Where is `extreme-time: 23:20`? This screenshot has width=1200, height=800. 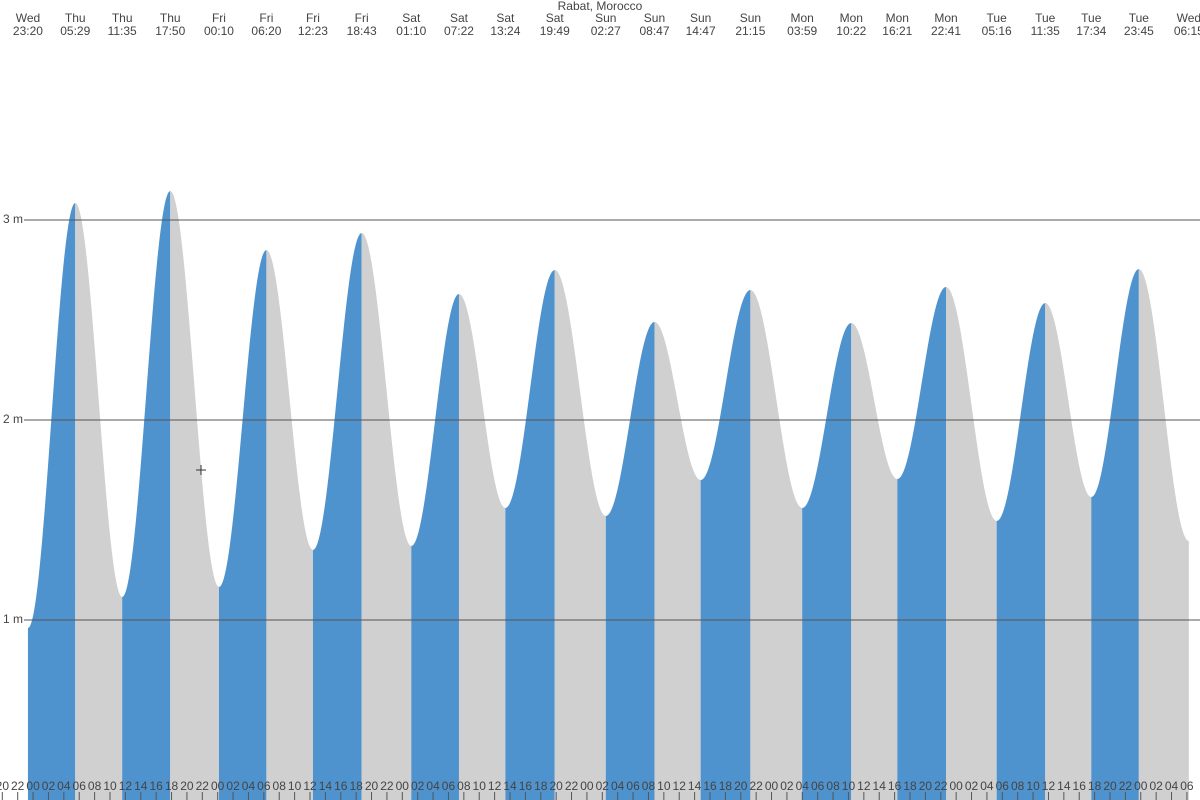 extreme-time: 23:20 is located at coordinates (28, 31).